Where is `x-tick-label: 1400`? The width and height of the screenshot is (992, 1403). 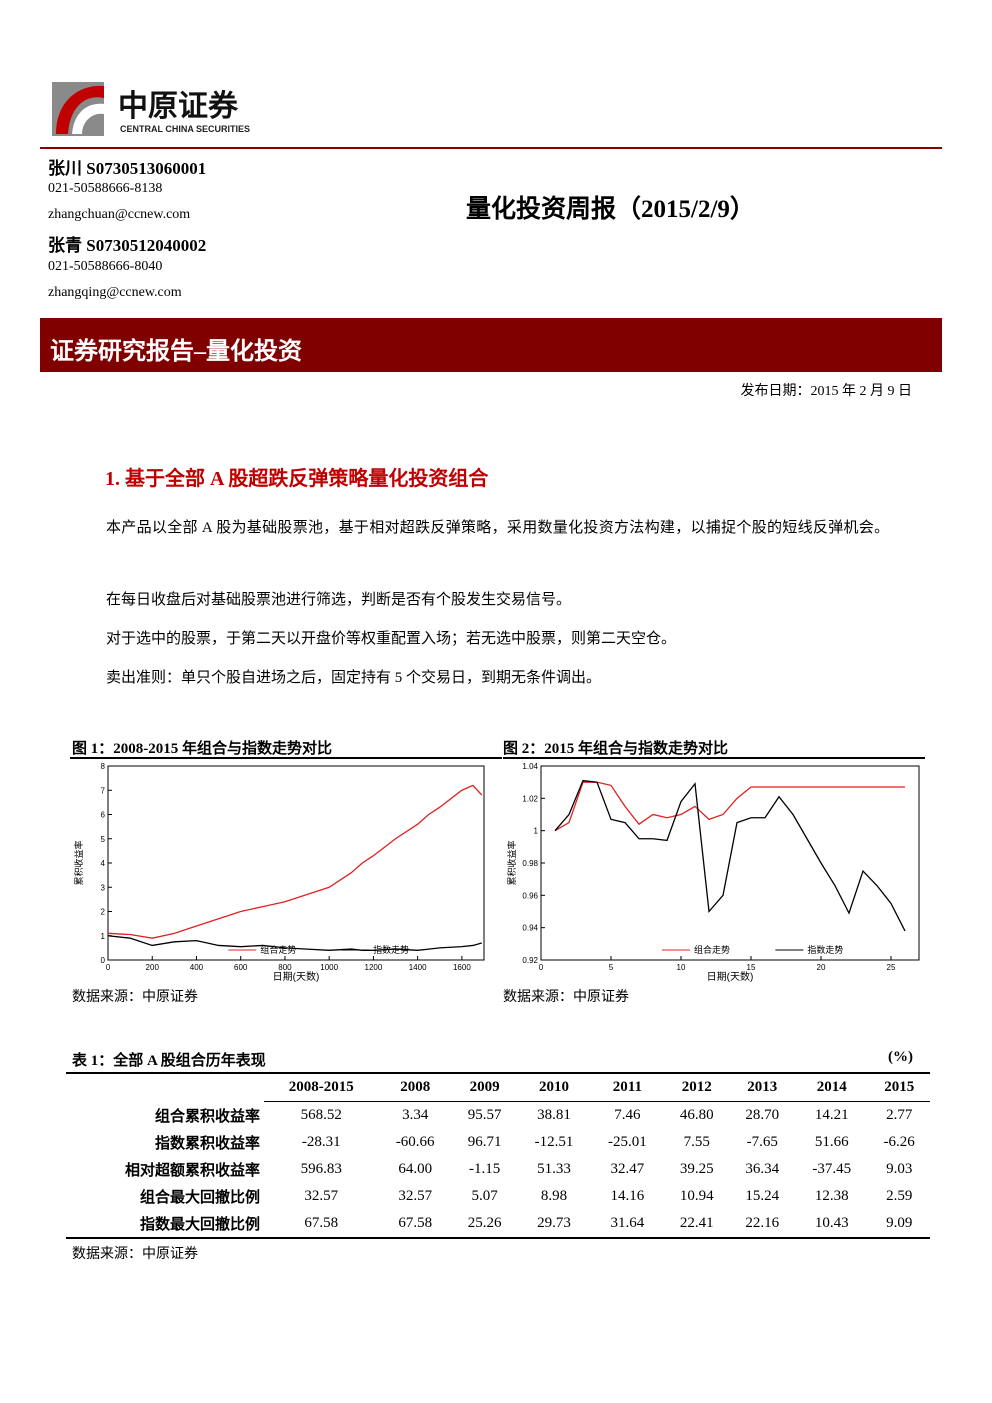
x-tick-label: 1400 is located at coordinates (418, 967).